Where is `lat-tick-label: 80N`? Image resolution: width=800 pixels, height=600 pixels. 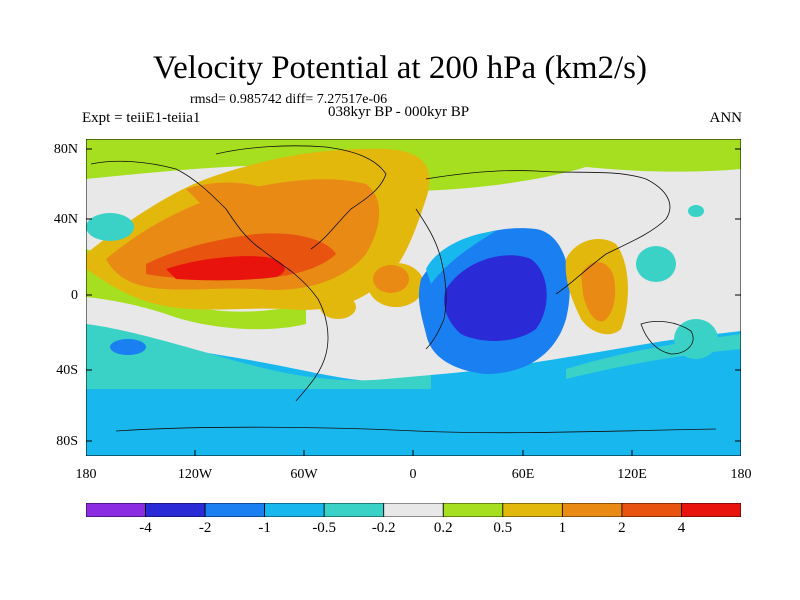 lat-tick-label: 80N is located at coordinates (65, 149).